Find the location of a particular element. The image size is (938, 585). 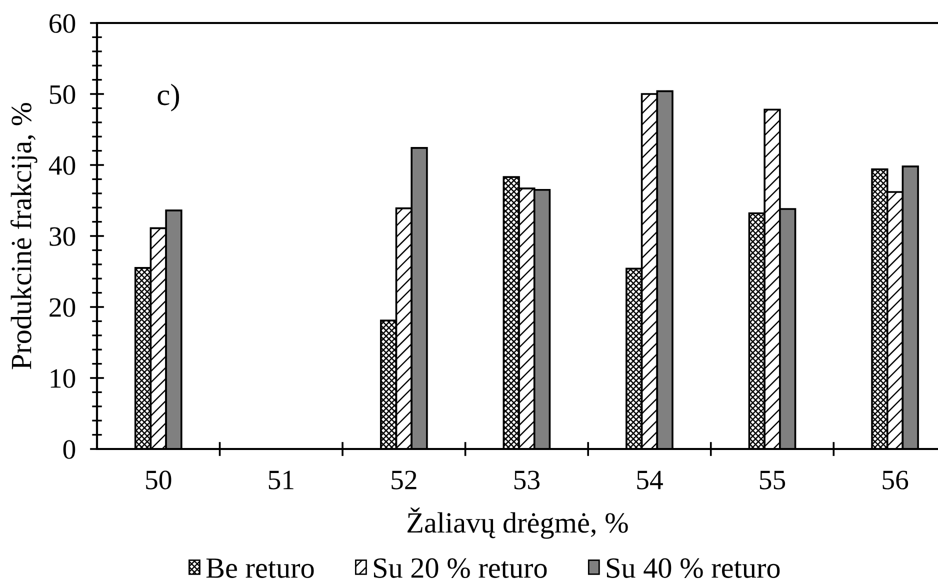

y-tick-label: 0 is located at coordinates (69, 449).